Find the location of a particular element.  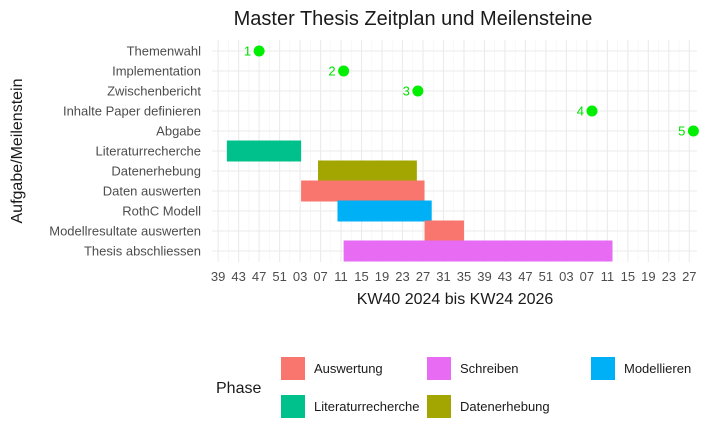

legend-label: Auswertung is located at coordinates (348, 368).